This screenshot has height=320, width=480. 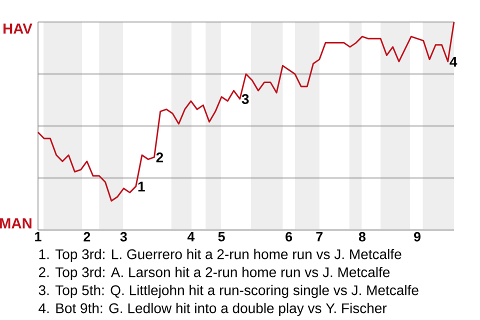 What do you see at coordinates (454, 61) in the screenshot?
I see `annotation: 4` at bounding box center [454, 61].